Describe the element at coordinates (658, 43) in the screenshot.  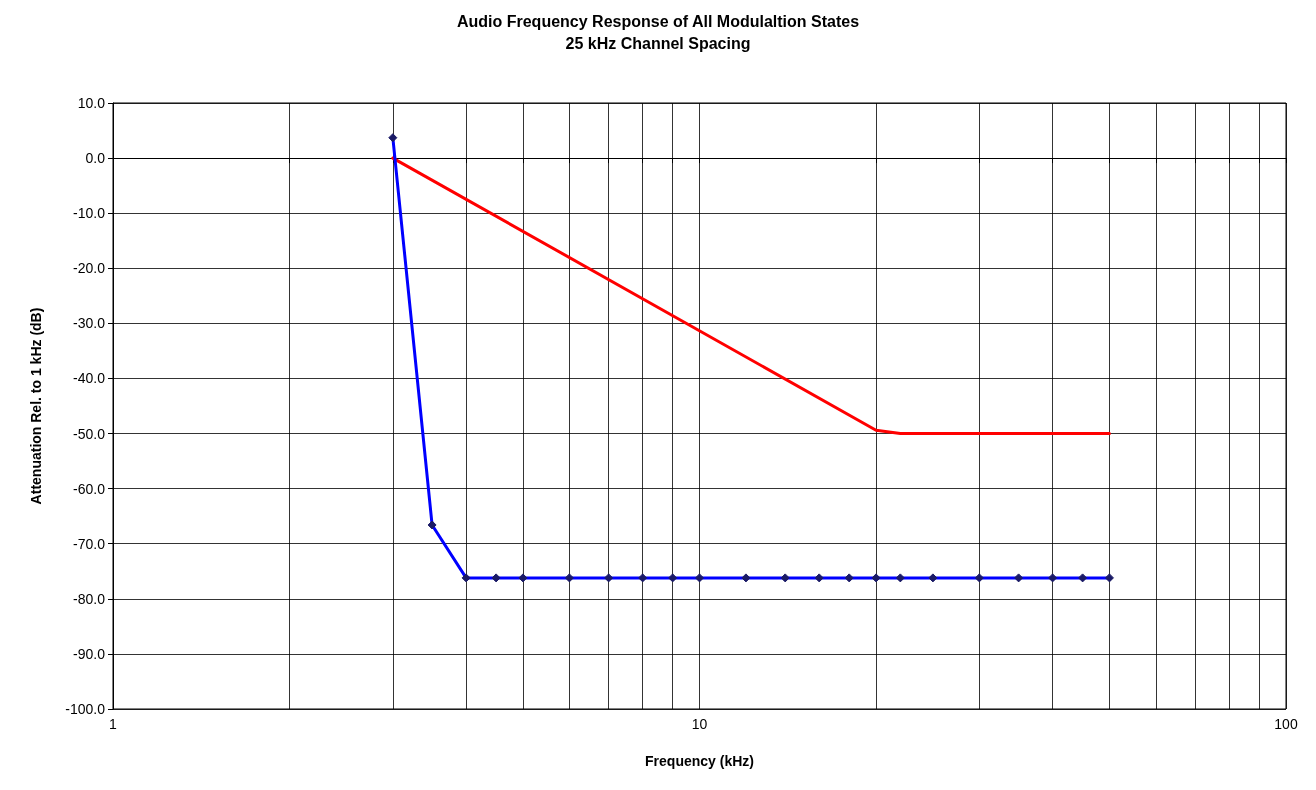
I see `chart-subtitle: 25 kHz Channel Spacing` at that location.